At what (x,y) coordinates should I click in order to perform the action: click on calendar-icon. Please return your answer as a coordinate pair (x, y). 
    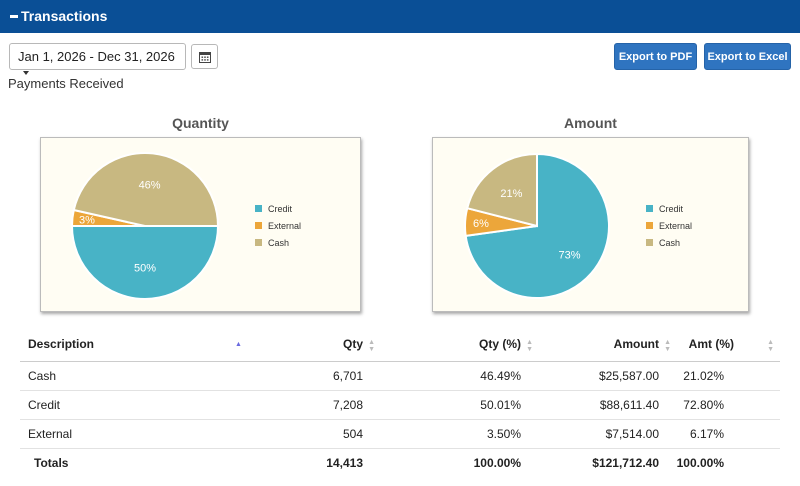
    Looking at the image, I should click on (205, 57).